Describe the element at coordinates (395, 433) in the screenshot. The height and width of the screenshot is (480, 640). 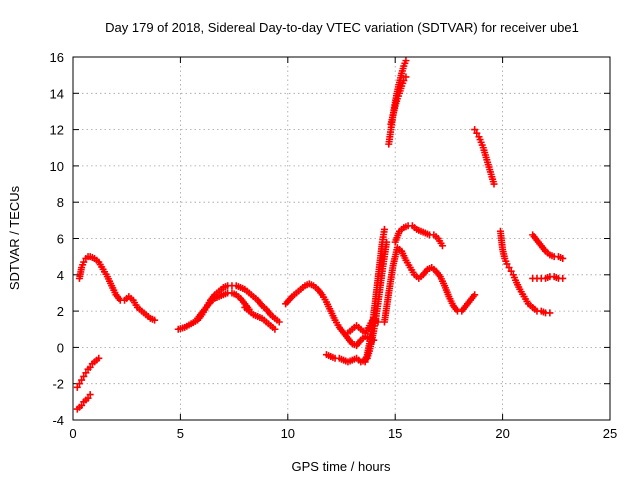
I see `x-tick-label: 15` at that location.